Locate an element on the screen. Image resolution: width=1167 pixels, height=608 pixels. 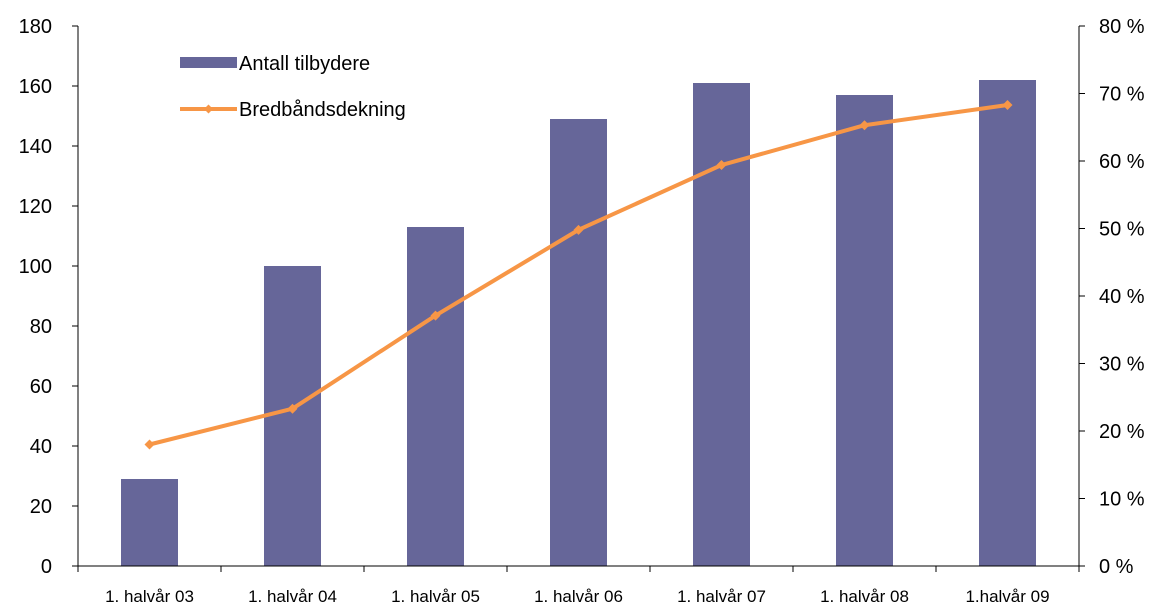
y-left-tick-label: 80 is located at coordinates (41, 327).